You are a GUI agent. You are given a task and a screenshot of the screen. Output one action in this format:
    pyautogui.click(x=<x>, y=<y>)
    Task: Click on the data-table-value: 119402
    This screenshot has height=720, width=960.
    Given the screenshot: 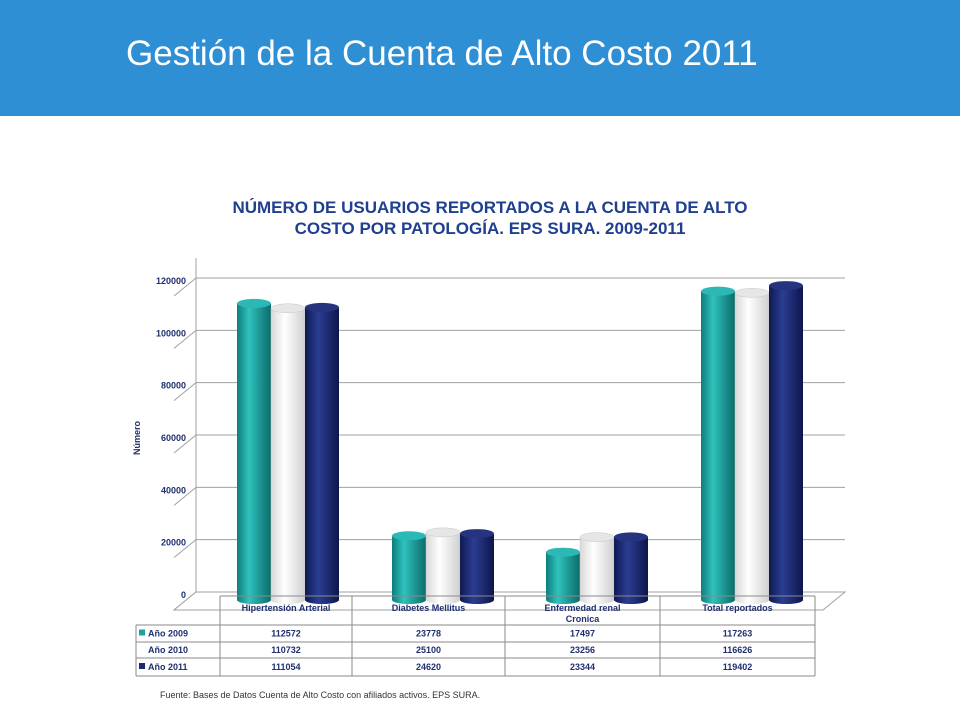 What is the action you would take?
    pyautogui.click(x=738, y=667)
    